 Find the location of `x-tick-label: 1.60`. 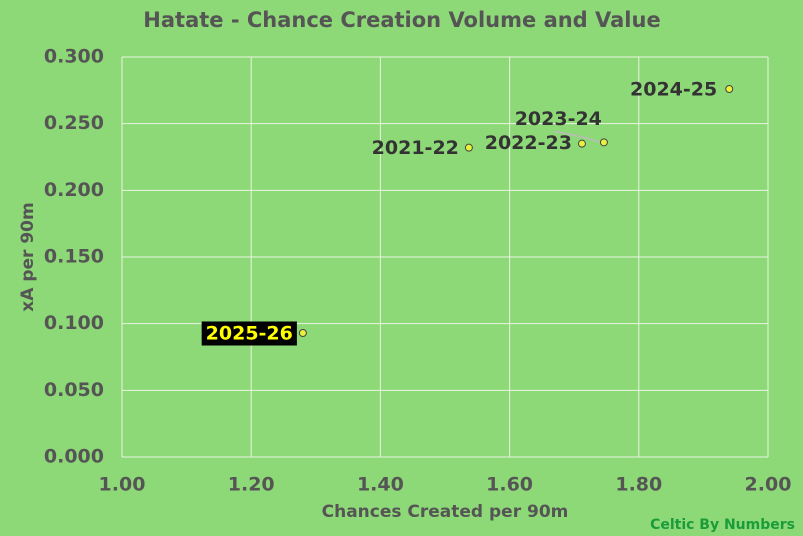

x-tick-label: 1.60 is located at coordinates (509, 485).